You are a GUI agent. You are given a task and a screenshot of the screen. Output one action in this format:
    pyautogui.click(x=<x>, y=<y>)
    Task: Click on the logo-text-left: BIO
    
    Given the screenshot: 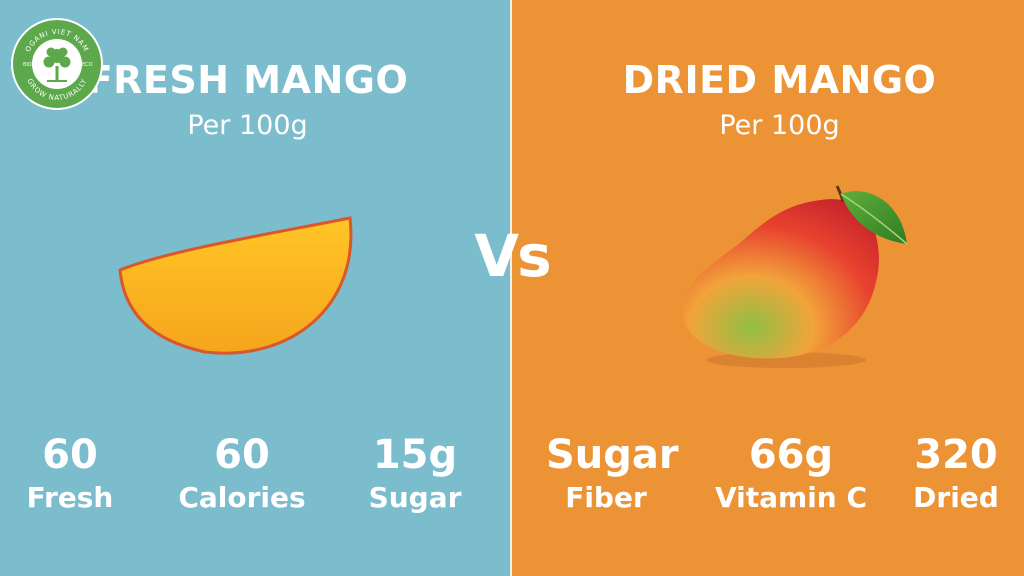 What is the action you would take?
    pyautogui.click(x=27, y=65)
    